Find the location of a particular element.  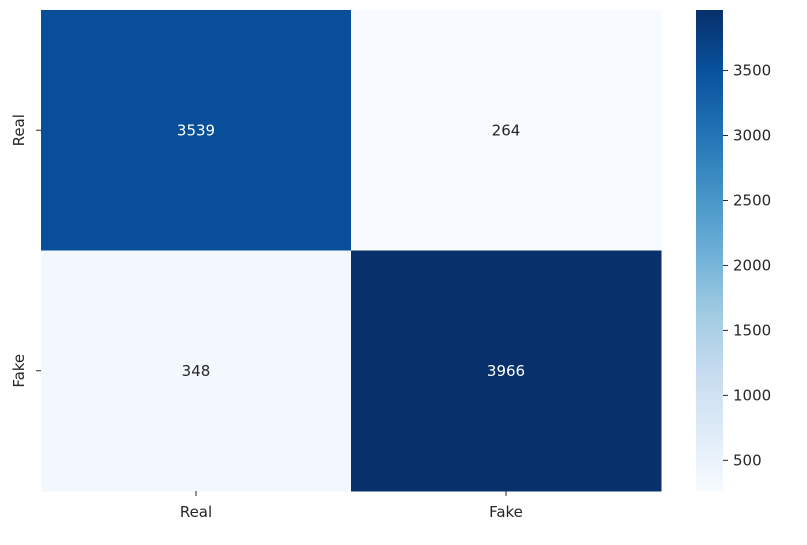

x-tick-label: Fake is located at coordinates (506, 512).